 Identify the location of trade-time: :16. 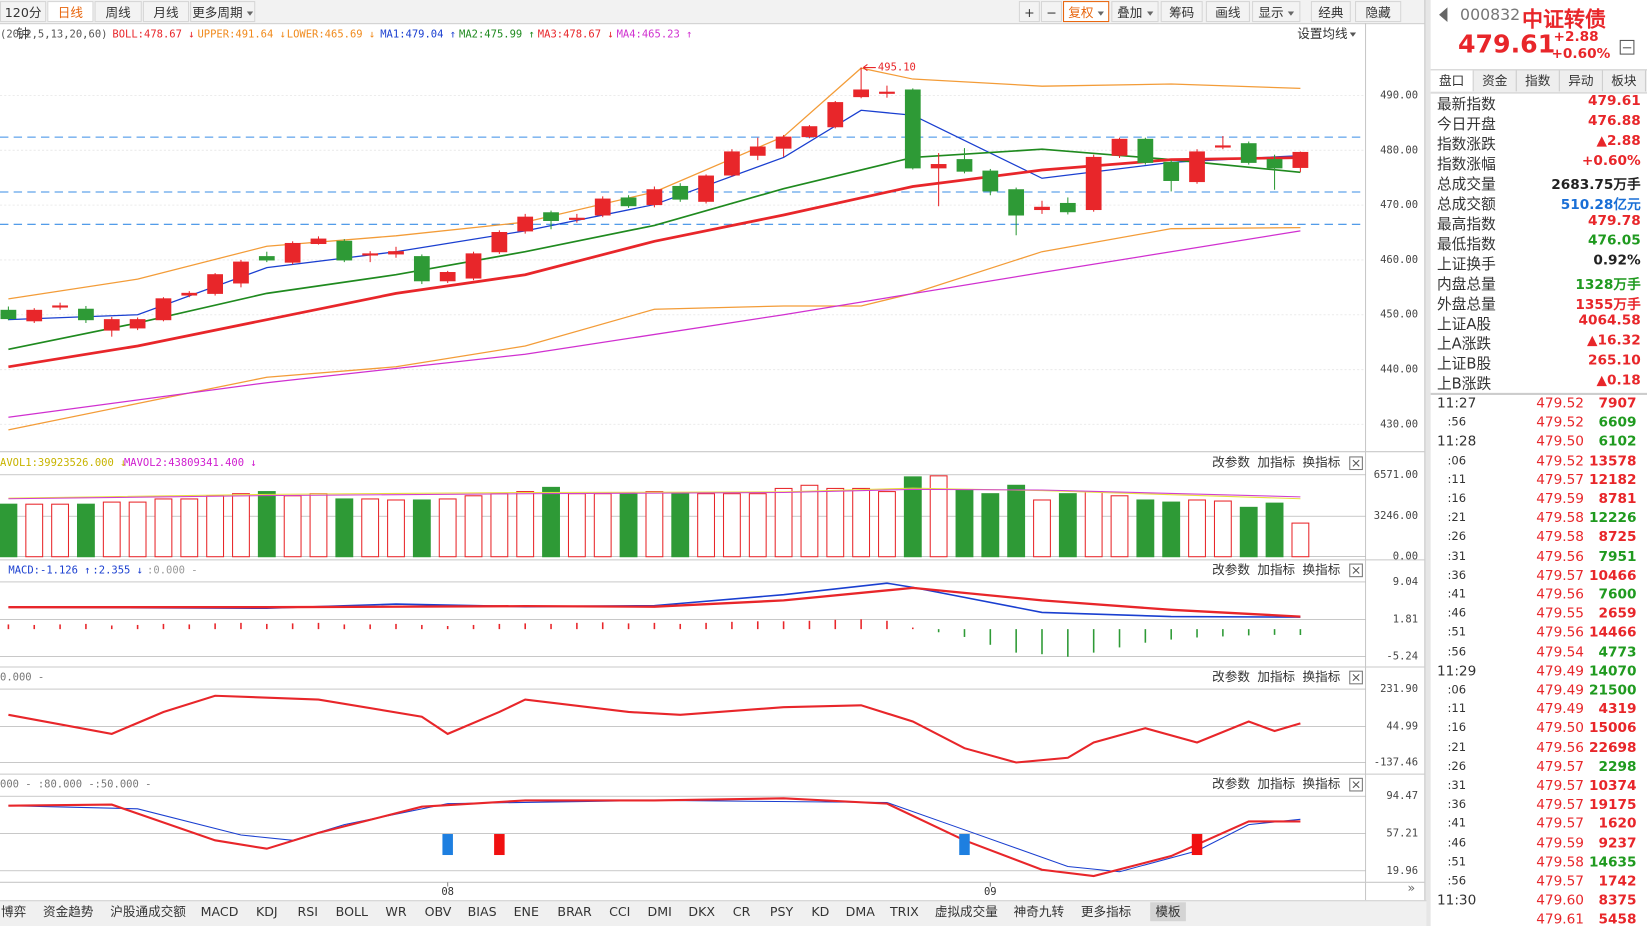
(1457, 498).